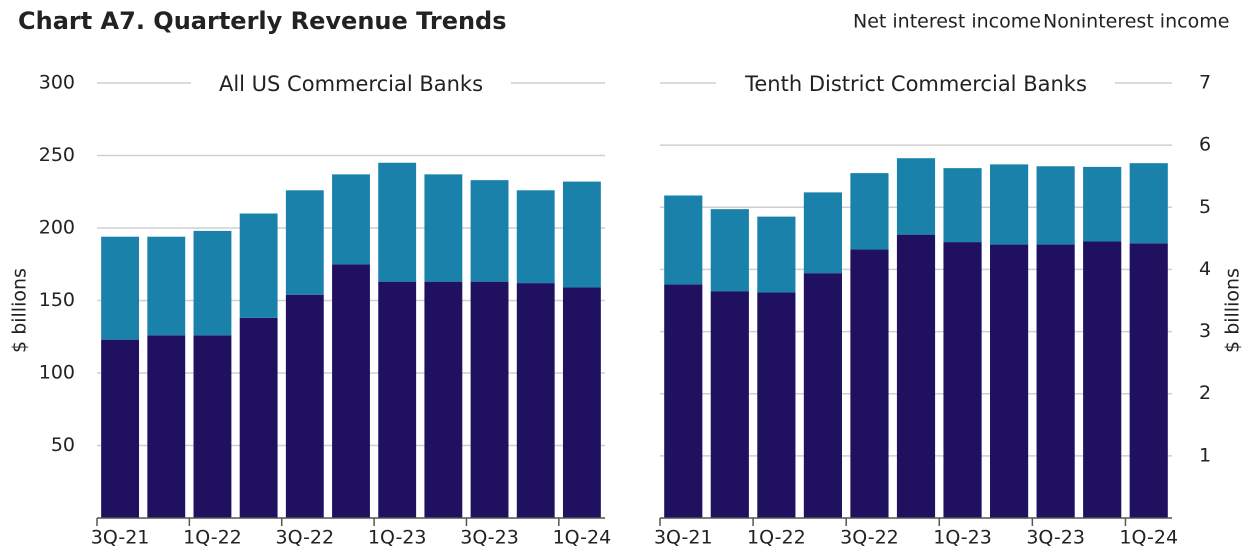 This screenshot has height=555, width=1249. What do you see at coordinates (947, 22) in the screenshot?
I see `legend-entry: Net interest income` at bounding box center [947, 22].